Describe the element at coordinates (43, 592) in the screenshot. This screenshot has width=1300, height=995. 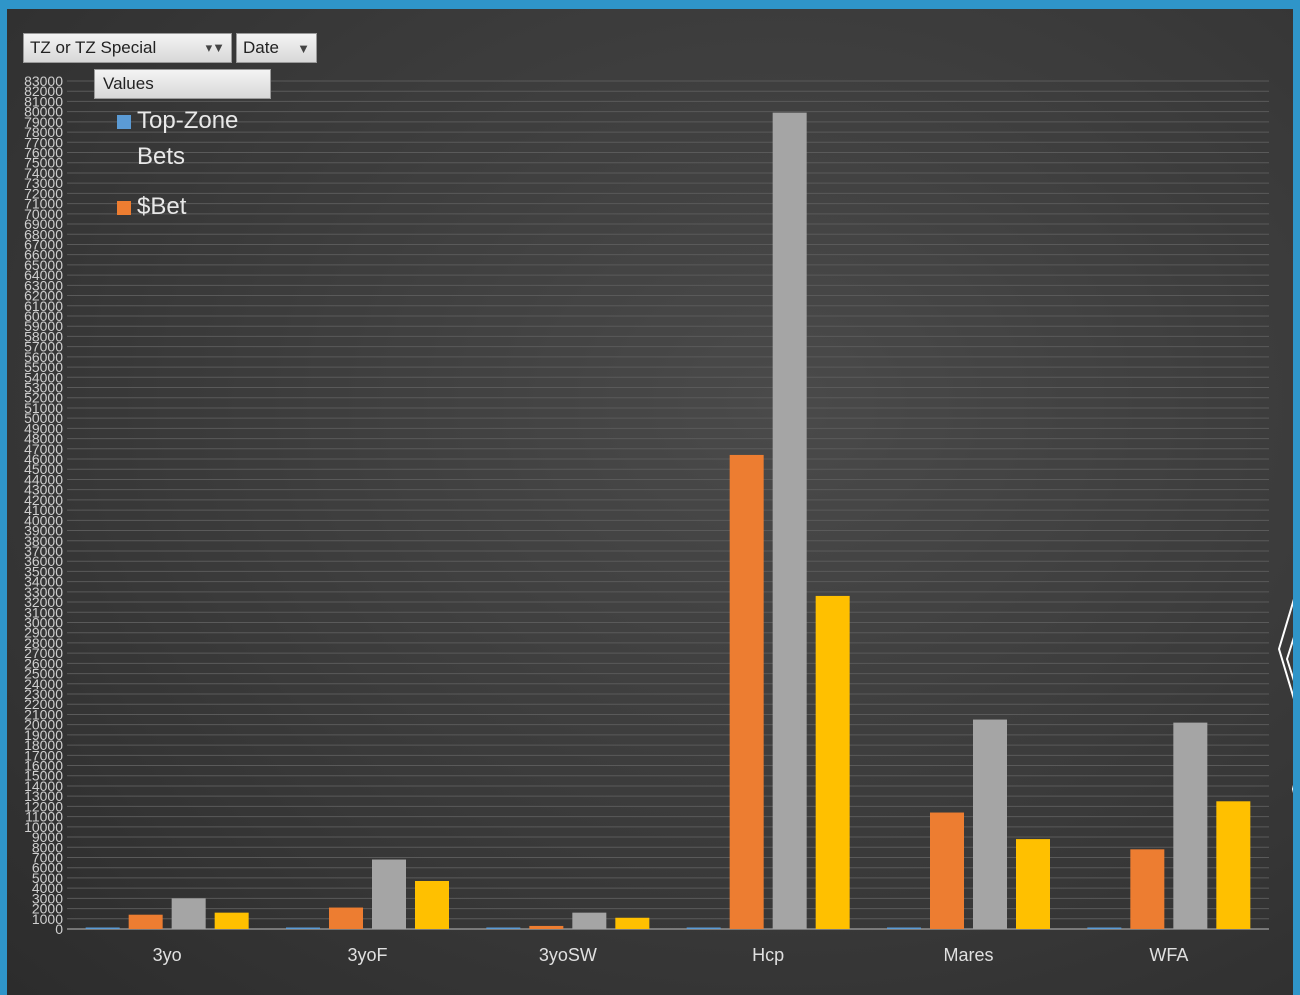
I see `y-tick-label: 33000` at that location.